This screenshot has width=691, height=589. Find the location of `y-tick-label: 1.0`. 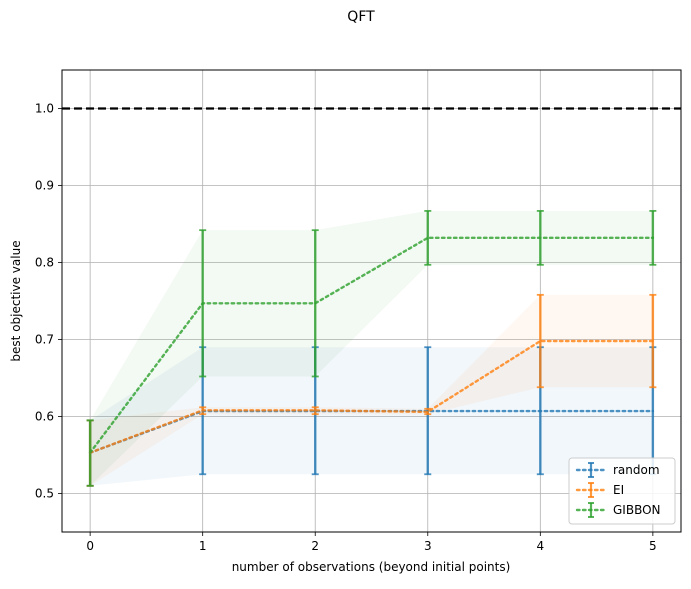

y-tick-label: 1.0 is located at coordinates (44, 109).